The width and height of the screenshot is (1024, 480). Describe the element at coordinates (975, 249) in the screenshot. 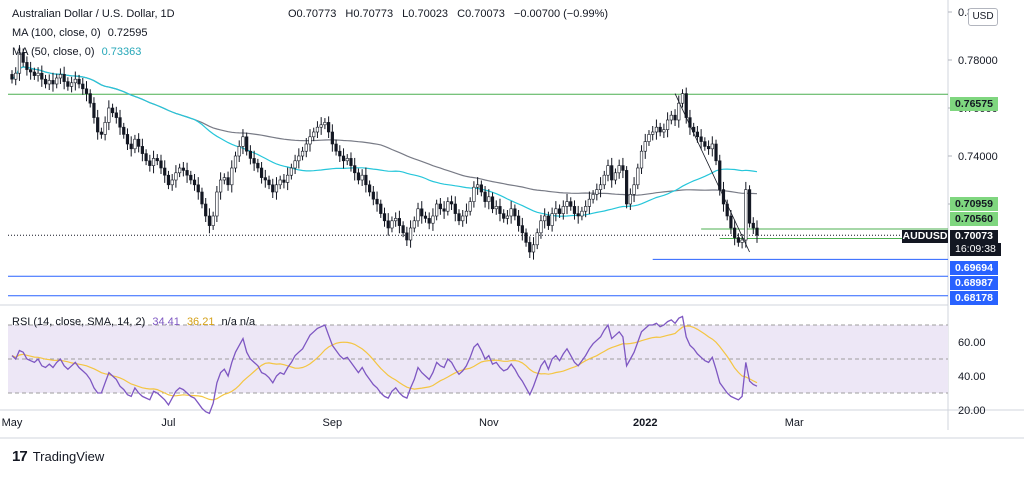

I see `countdown-tag: 16:09:38` at that location.